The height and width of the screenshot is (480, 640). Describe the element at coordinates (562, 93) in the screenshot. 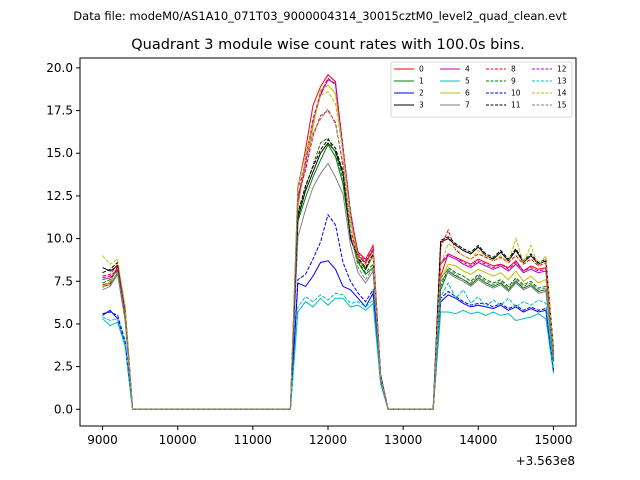

I see `legend-label-14: 14` at that location.